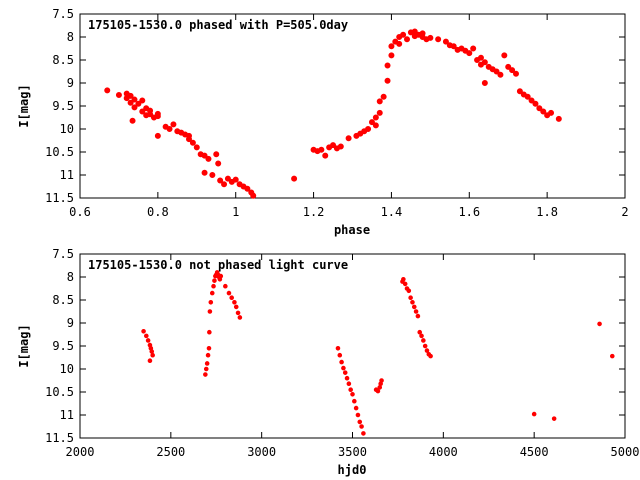 Image resolution: width=640 pixels, height=480 pixels. What do you see at coordinates (70, 37) in the screenshot?
I see `y-tick-label: 8` at bounding box center [70, 37].